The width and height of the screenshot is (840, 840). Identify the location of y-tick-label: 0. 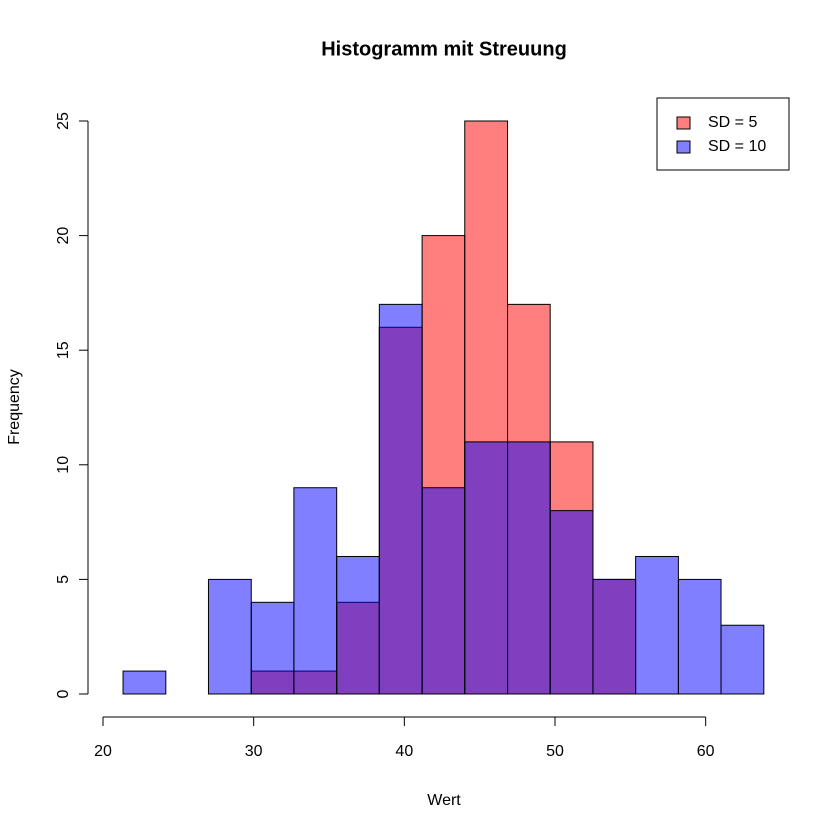
(63, 693).